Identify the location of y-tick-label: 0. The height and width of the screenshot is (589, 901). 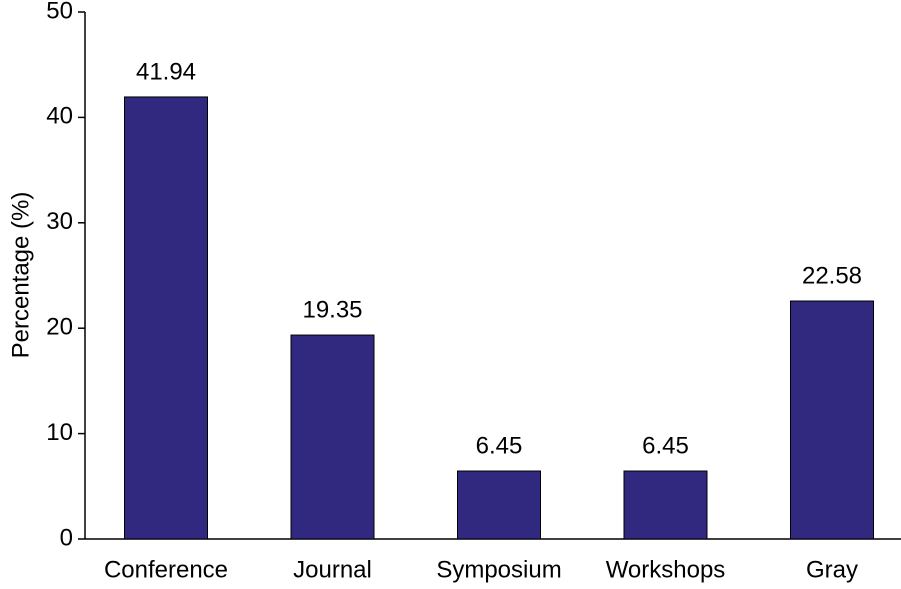
(66, 537).